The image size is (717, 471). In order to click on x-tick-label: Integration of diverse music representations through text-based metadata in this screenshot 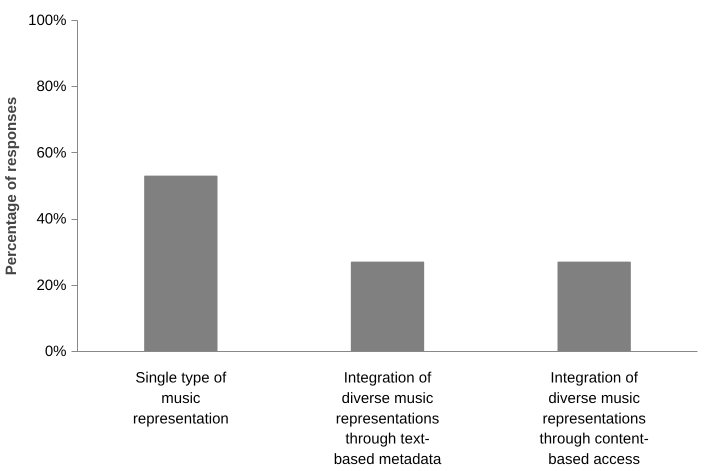, I will do `click(388, 419)`.